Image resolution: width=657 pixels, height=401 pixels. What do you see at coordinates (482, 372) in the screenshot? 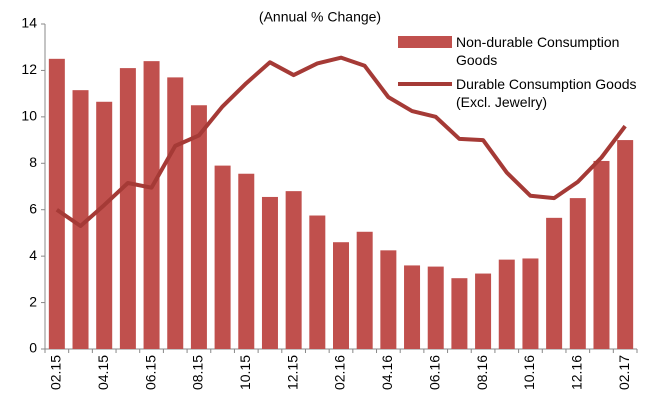
I see `x-tick-label: 08.16` at bounding box center [482, 372].